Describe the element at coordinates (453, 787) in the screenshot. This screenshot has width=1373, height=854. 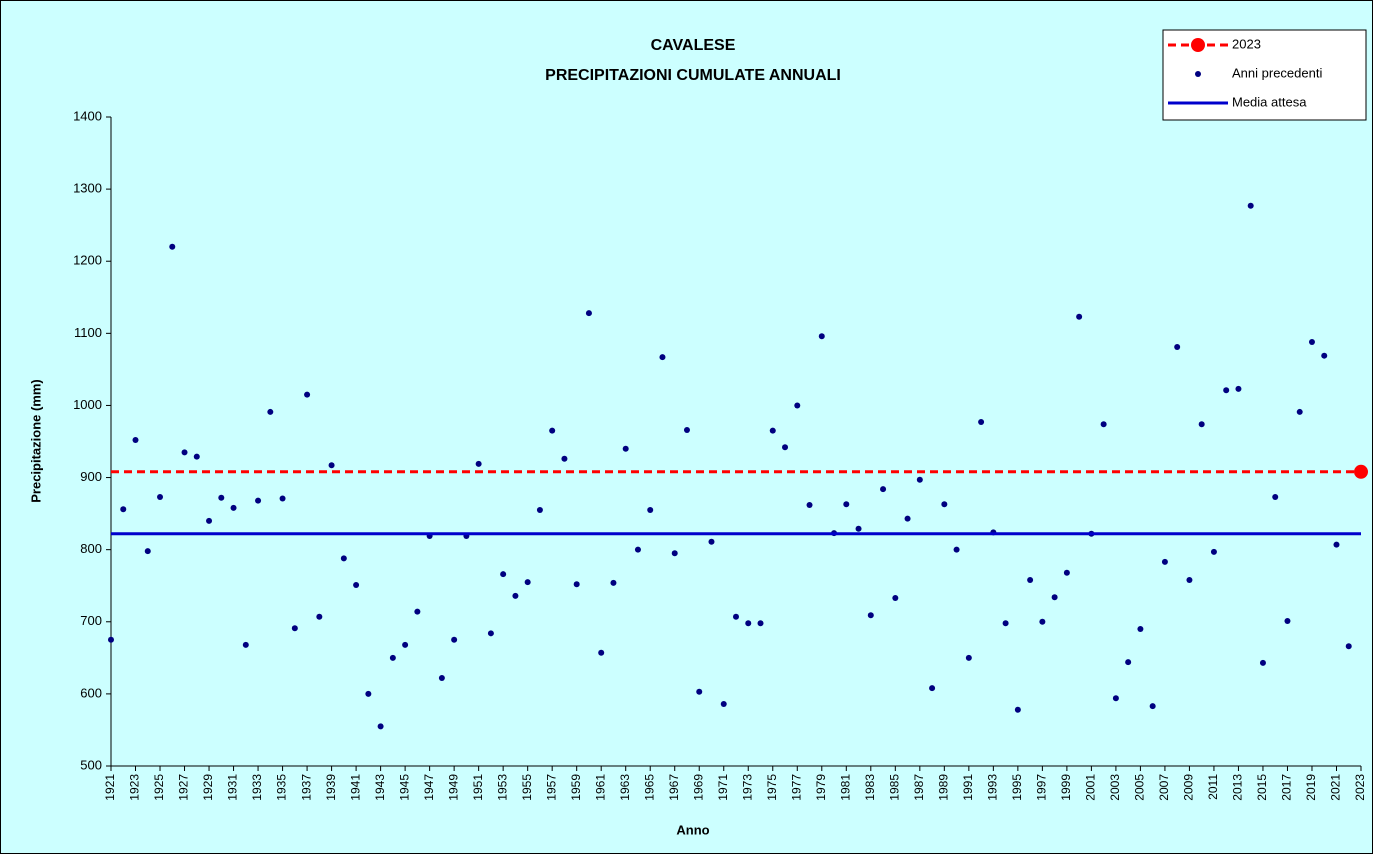
I see `x-tick-label: 1949` at that location.